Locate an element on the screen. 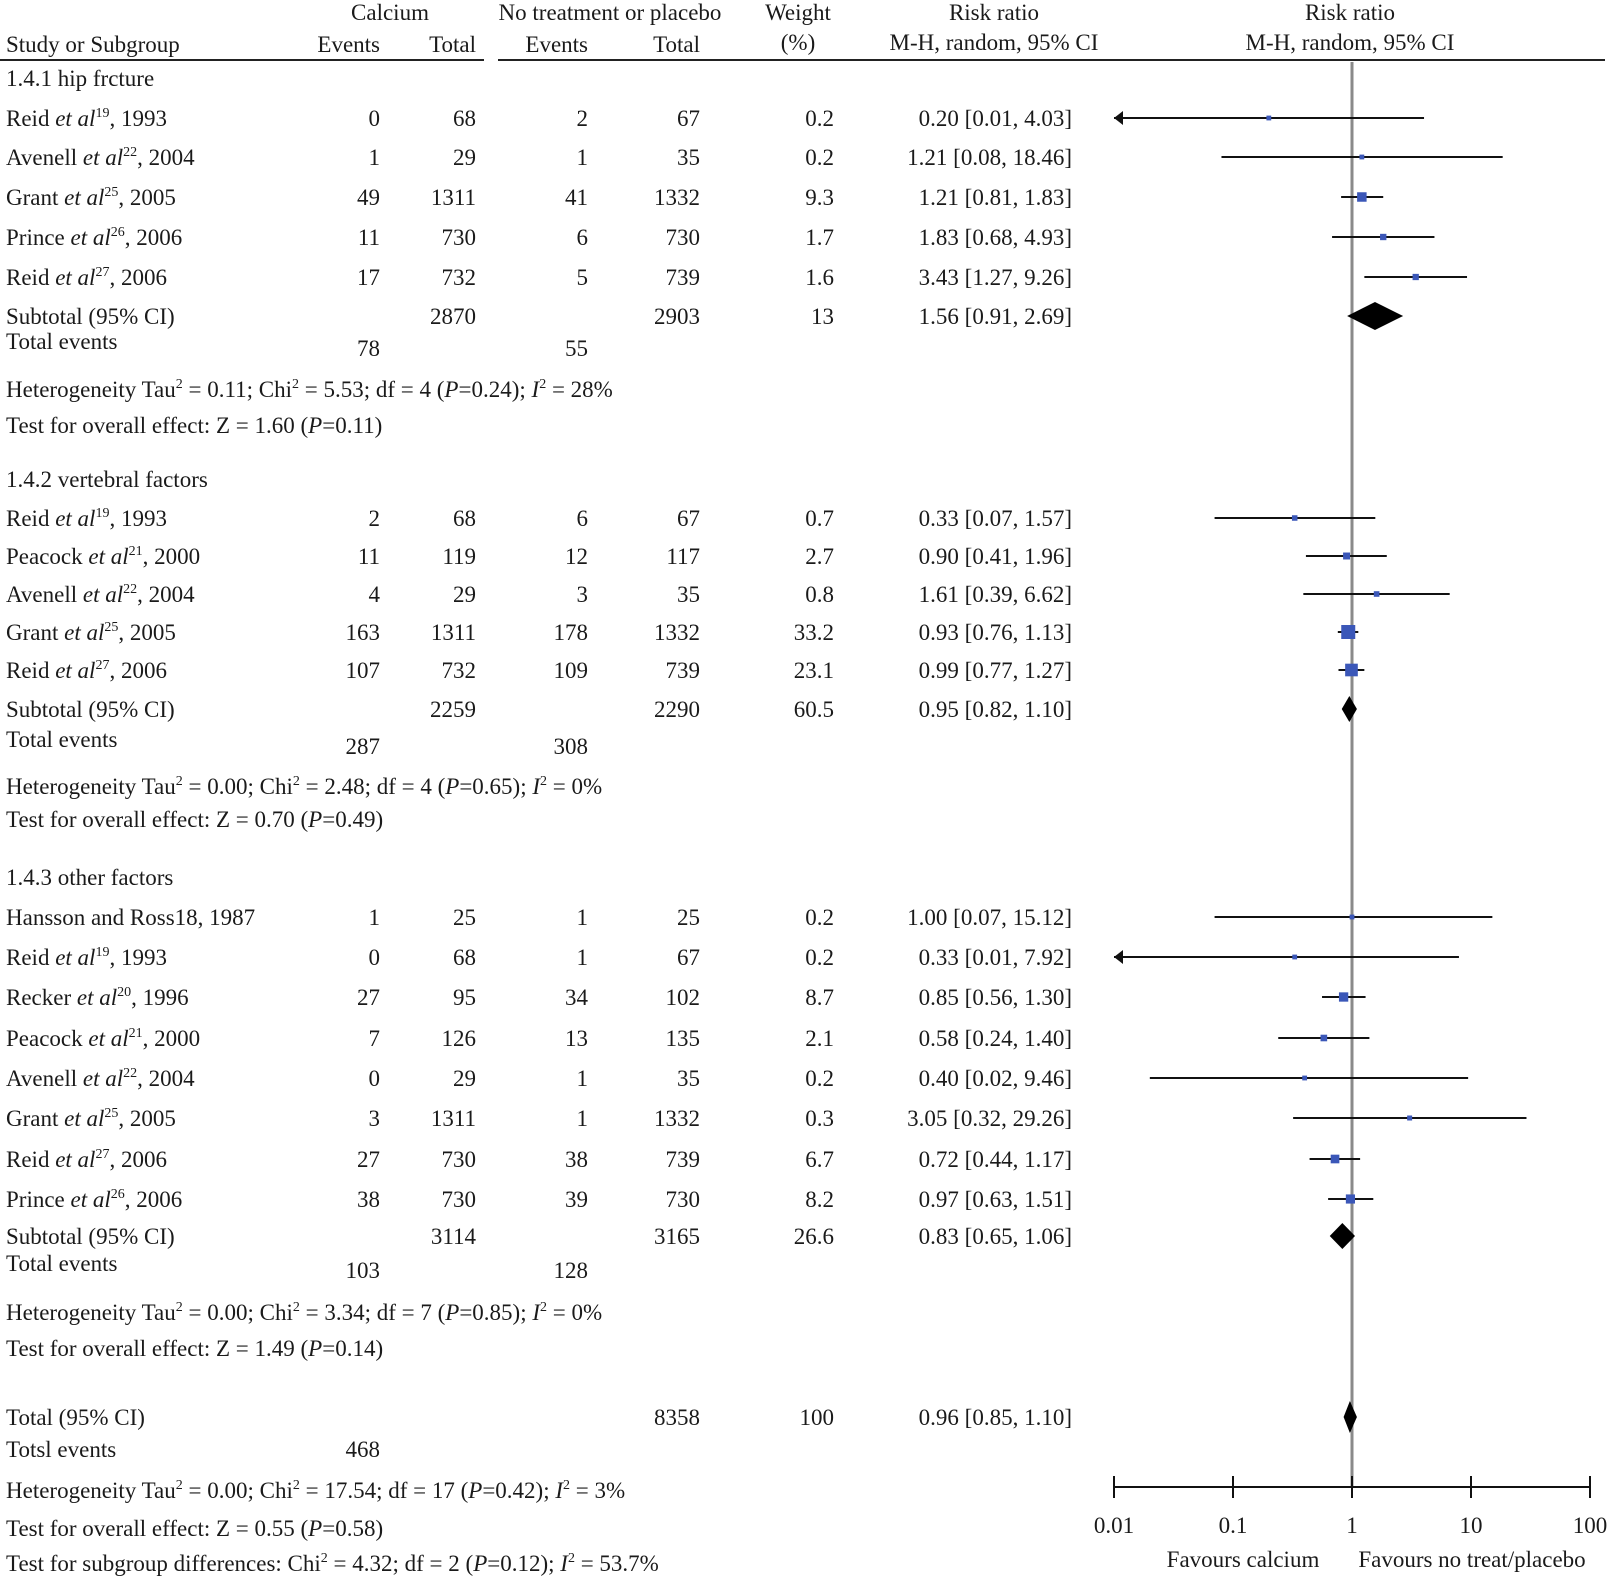  calcium-total-header: Total is located at coordinates (452, 44).